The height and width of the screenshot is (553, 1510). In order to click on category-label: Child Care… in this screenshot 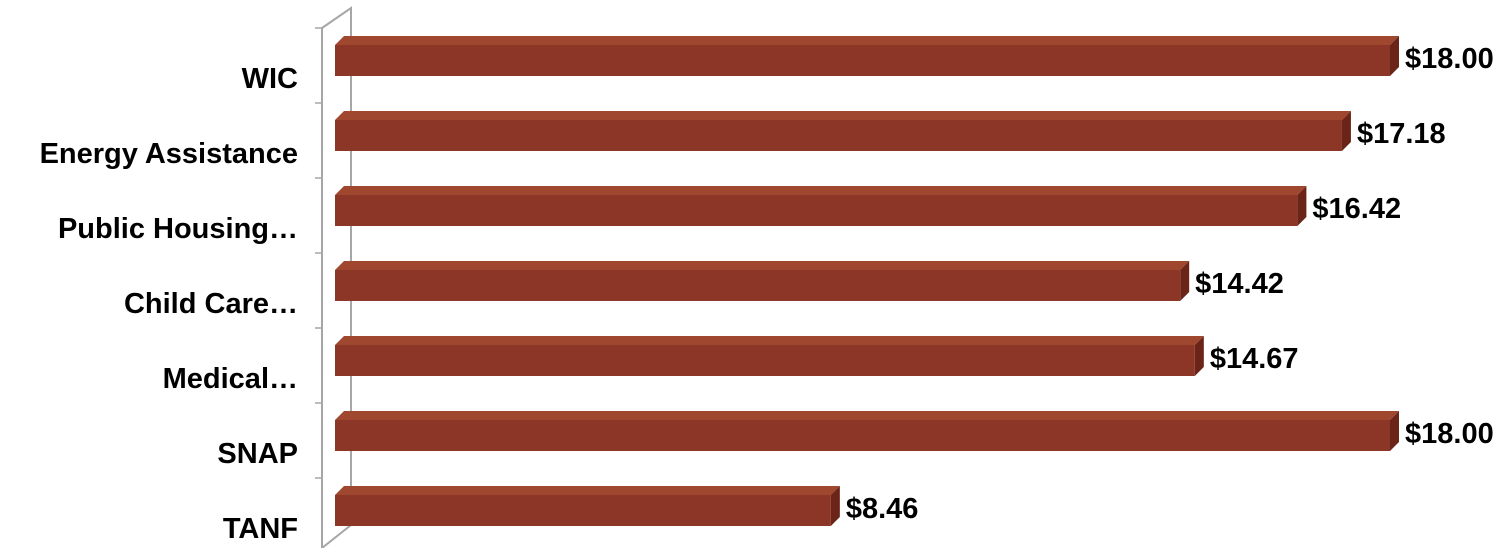, I will do `click(211, 304)`.